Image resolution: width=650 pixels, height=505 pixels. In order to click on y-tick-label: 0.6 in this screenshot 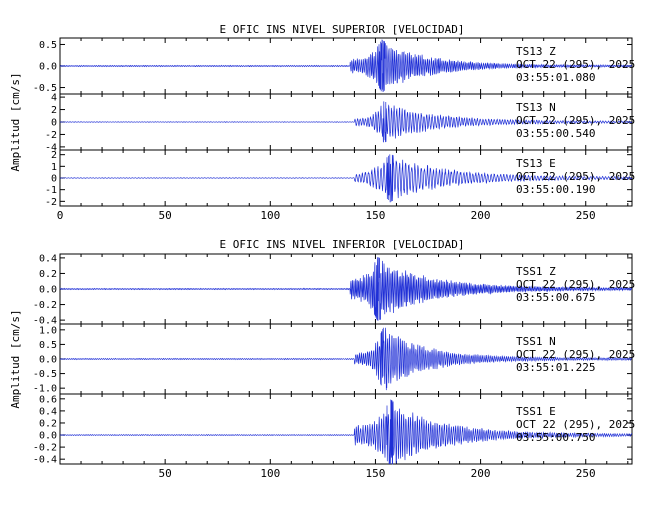, I will do `click(48, 399)`.